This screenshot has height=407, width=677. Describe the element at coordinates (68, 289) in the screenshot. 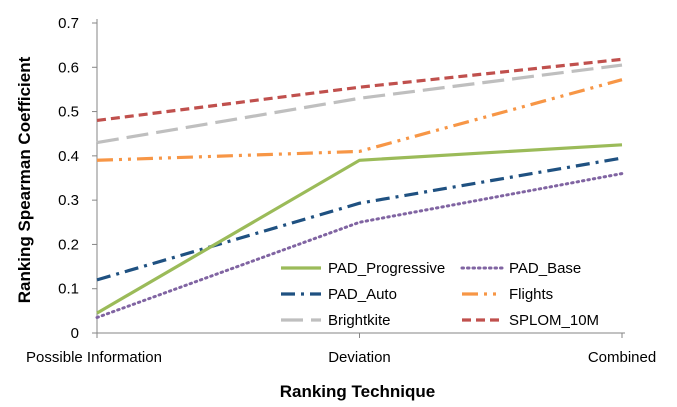

I see `y-tick-label: 0.1` at that location.